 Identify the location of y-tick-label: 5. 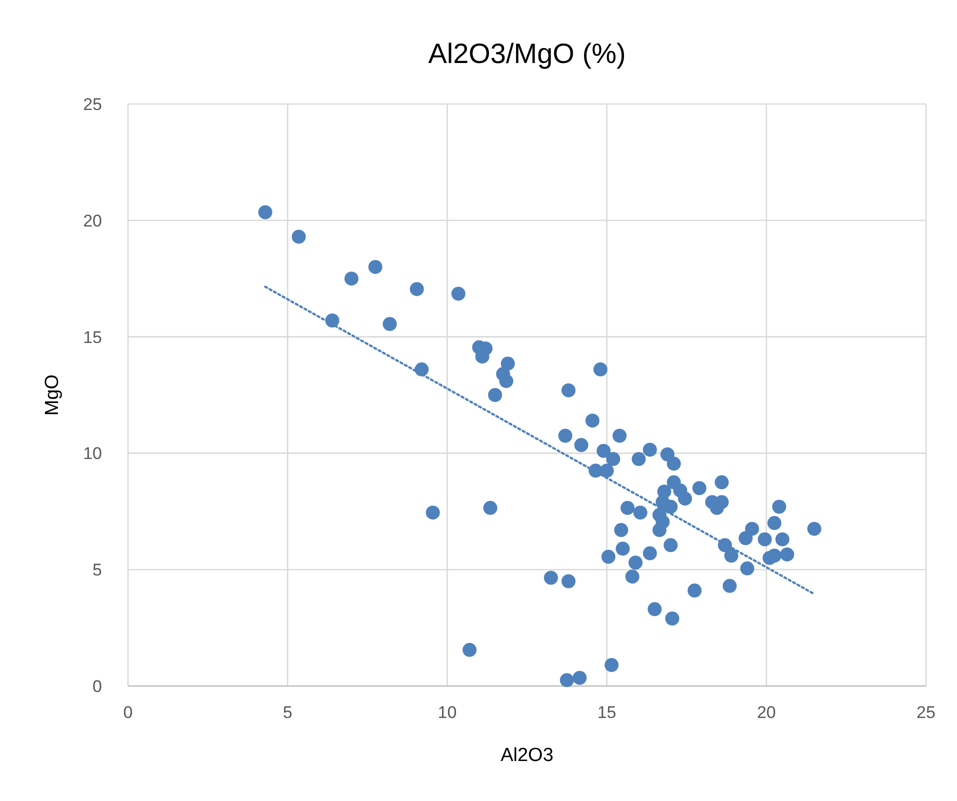
(97, 570).